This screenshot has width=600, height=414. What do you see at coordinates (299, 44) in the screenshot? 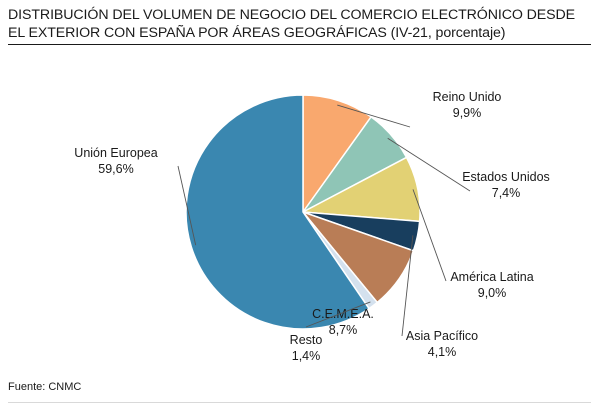
I see `title-underline` at bounding box center [299, 44].